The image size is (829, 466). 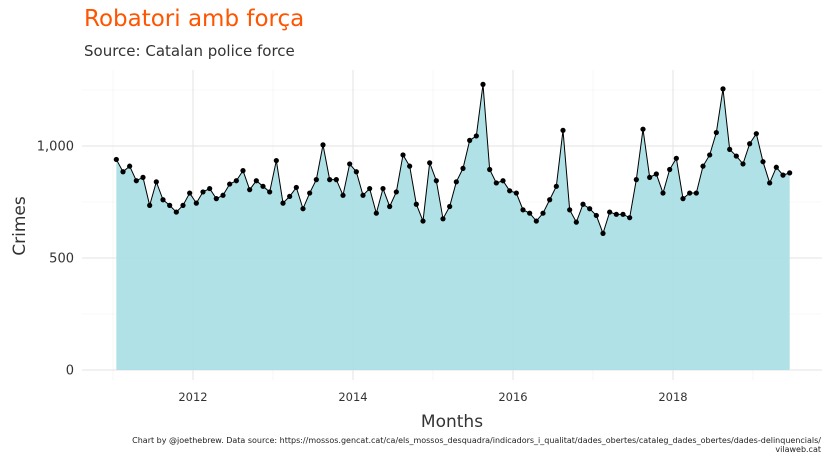 What do you see at coordinates (512, 397) in the screenshot?
I see `x-tick-label: 2016` at bounding box center [512, 397].